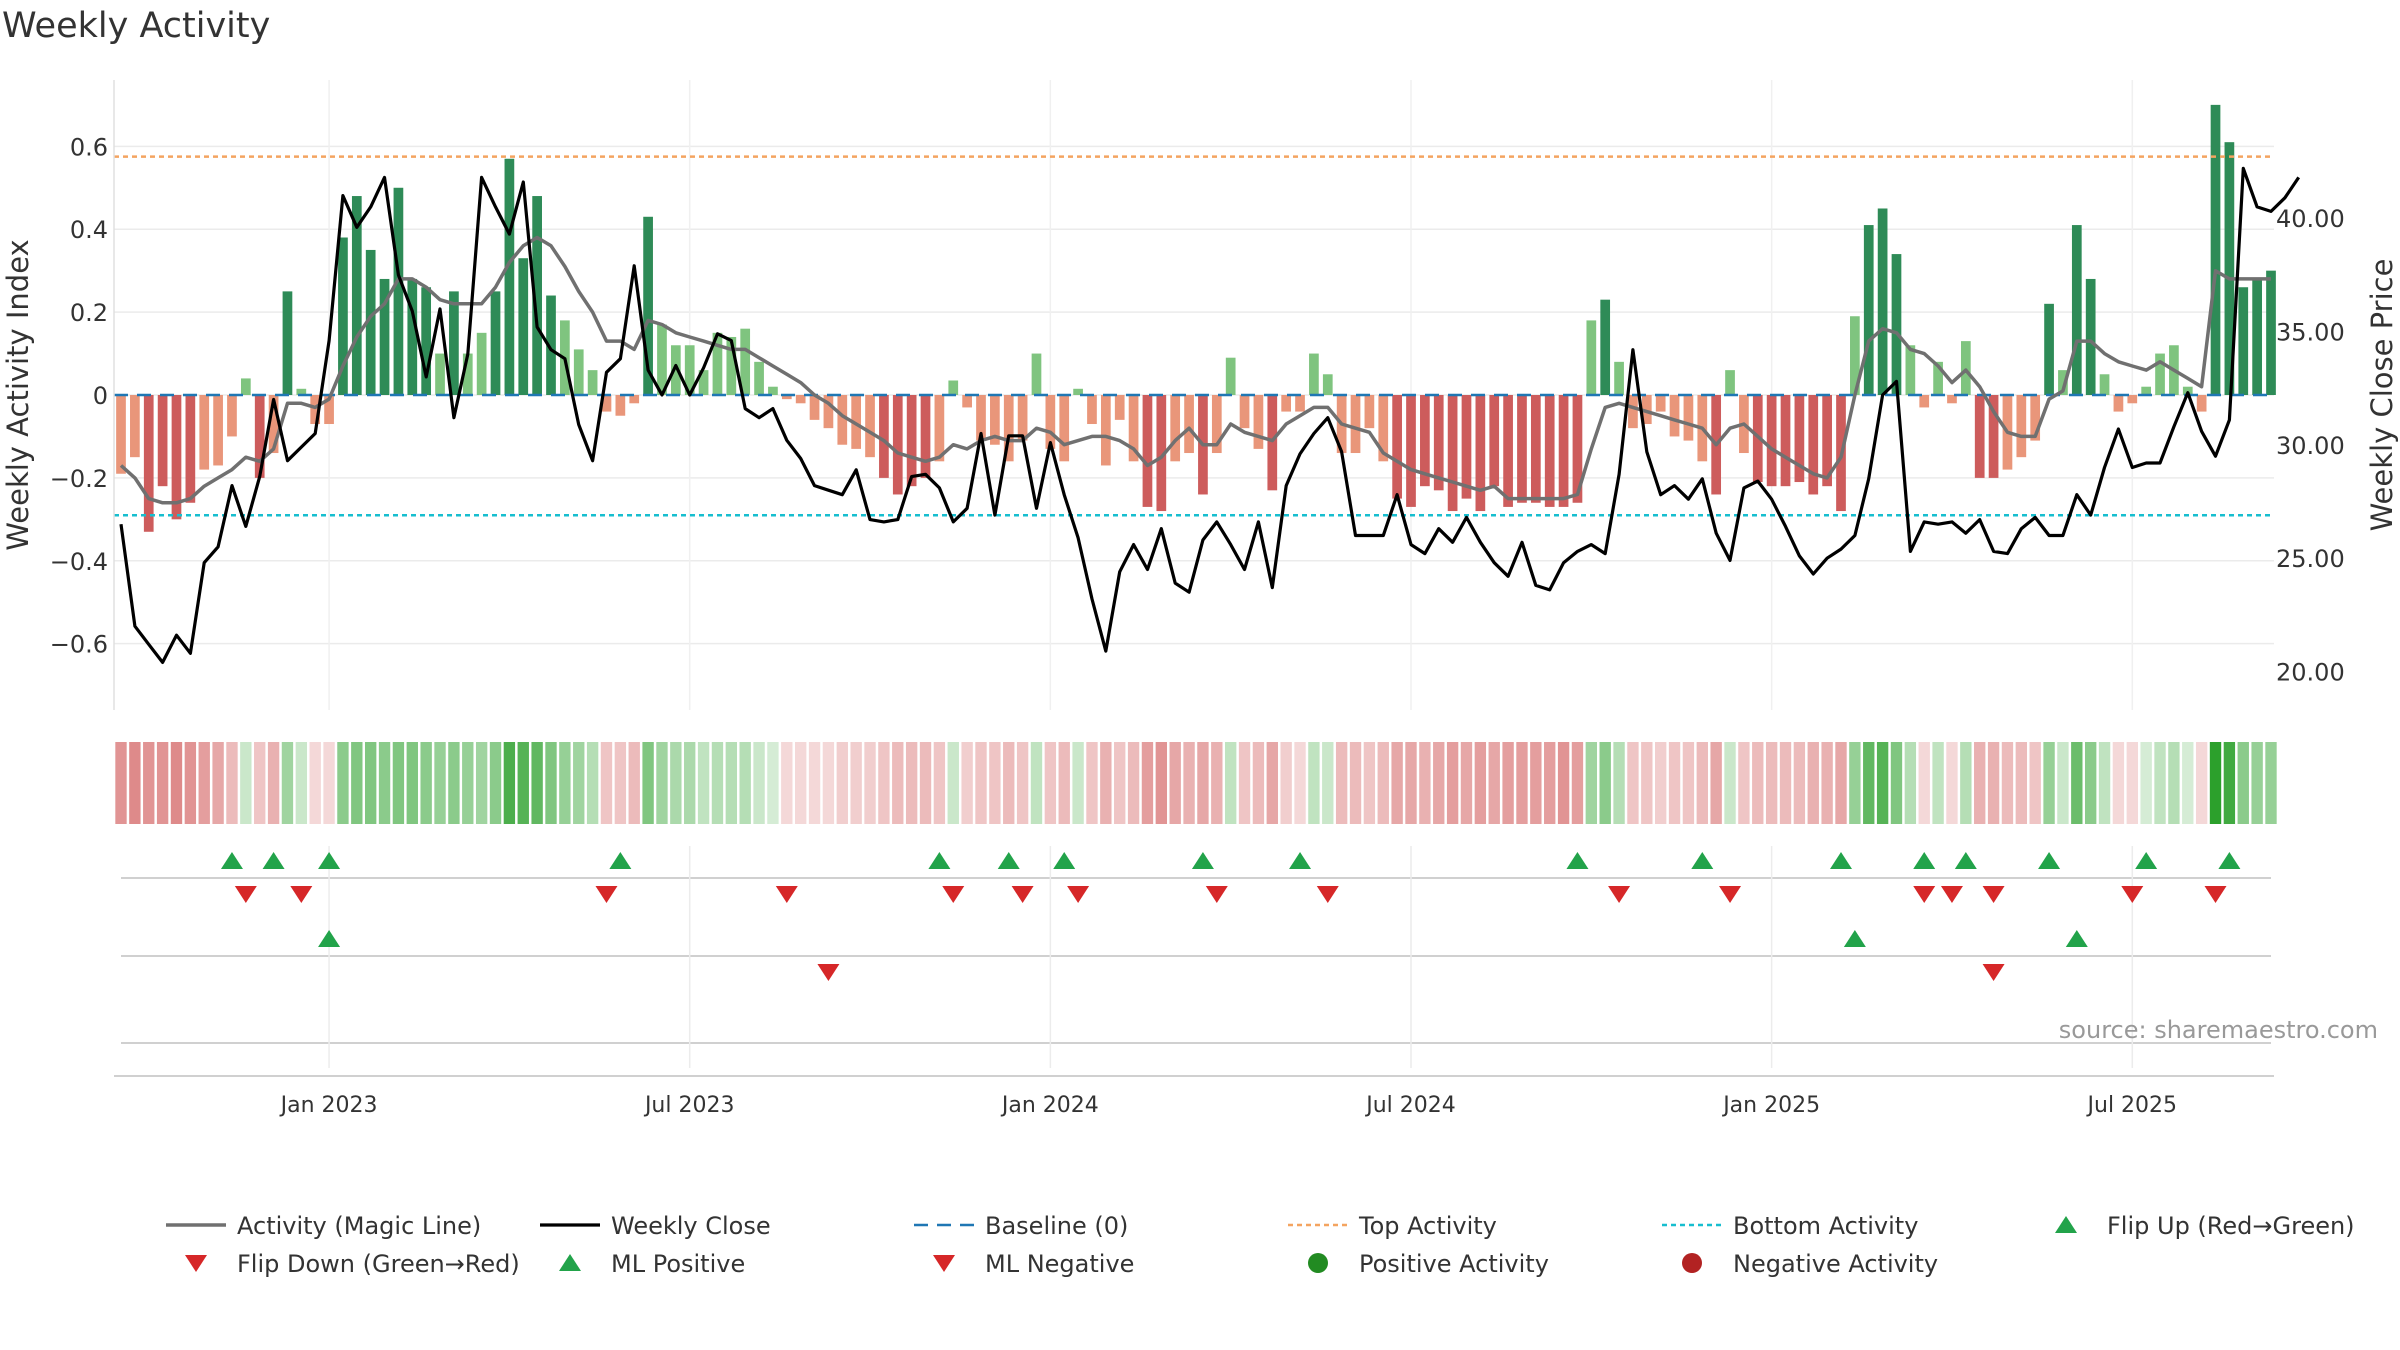 Image resolution: width=2400 pixels, height=1350 pixels. What do you see at coordinates (2218, 1030) in the screenshot?
I see `source-label: source: sharemaestro.com` at bounding box center [2218, 1030].